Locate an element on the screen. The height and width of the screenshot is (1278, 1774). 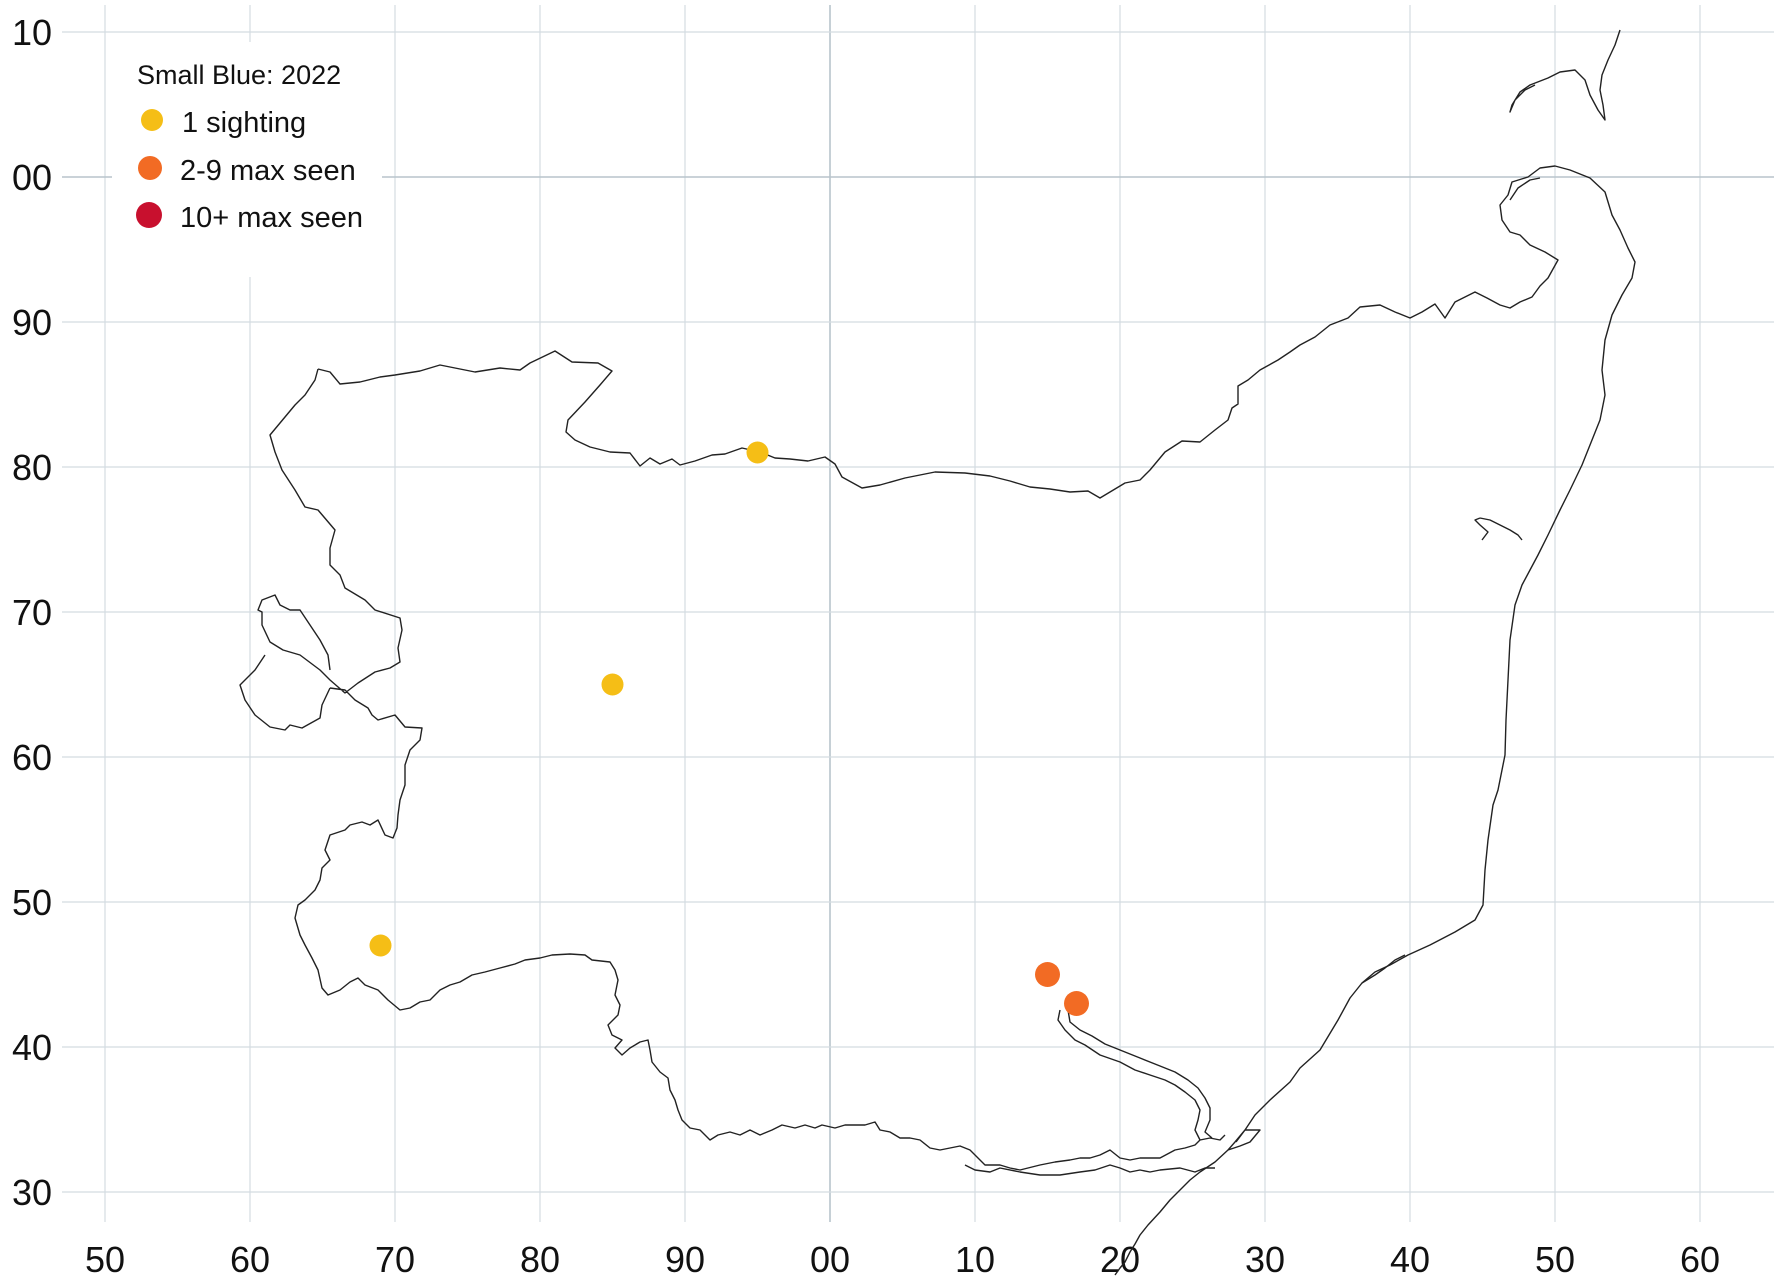
x-tick-labels: 50 60 70 80 90 00 10 20 30 40 50 60 is located at coordinates (902, 1258).